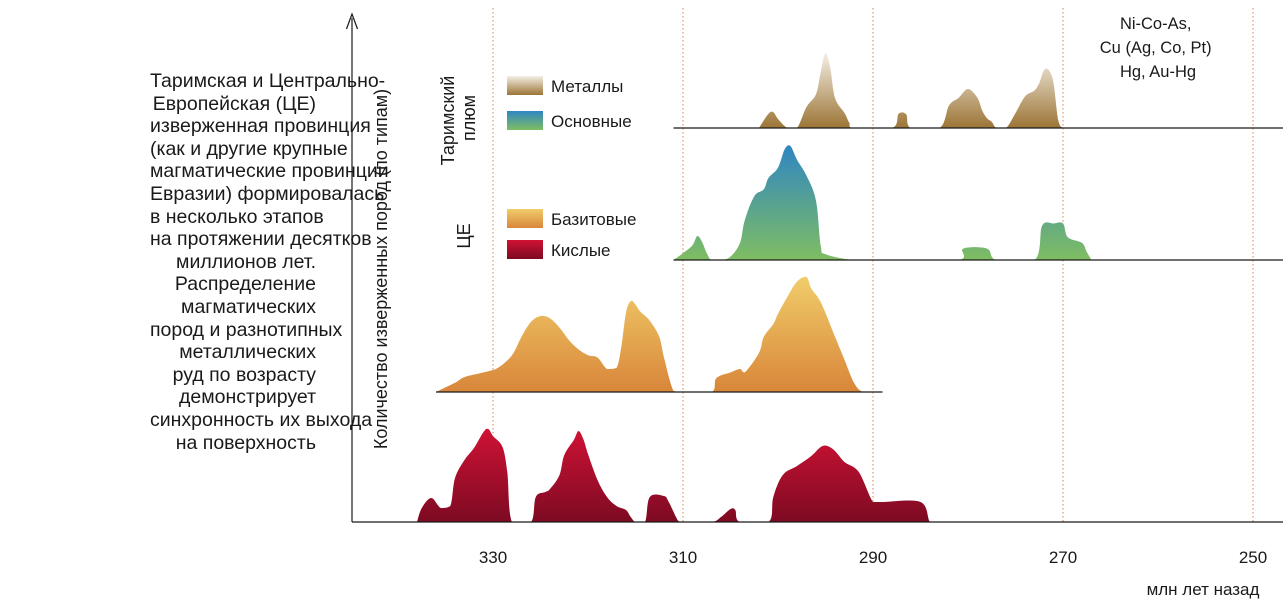 This screenshot has height=605, width=1283. What do you see at coordinates (581, 250) in the screenshot?
I see `legend-label-felsic: Кислые` at bounding box center [581, 250].